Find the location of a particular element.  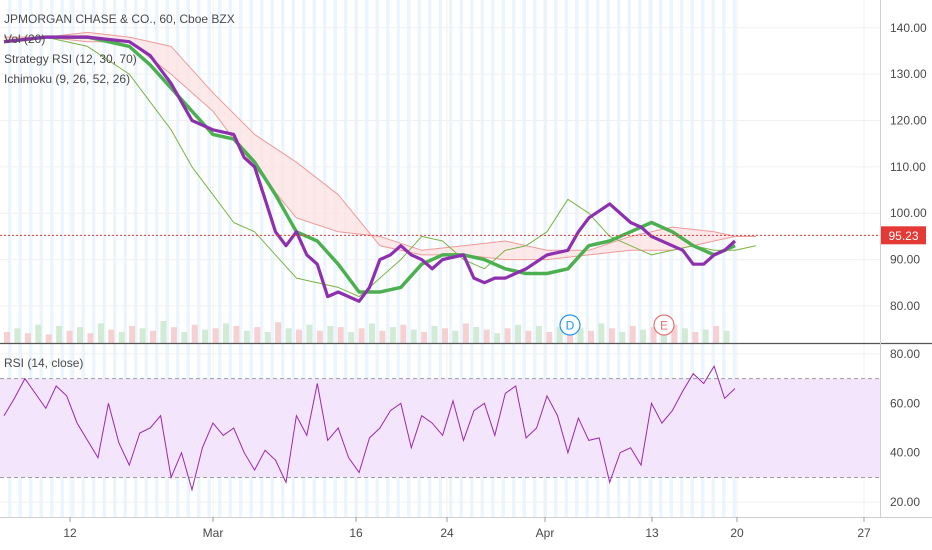

last-price-value: 95.23 is located at coordinates (903, 236).